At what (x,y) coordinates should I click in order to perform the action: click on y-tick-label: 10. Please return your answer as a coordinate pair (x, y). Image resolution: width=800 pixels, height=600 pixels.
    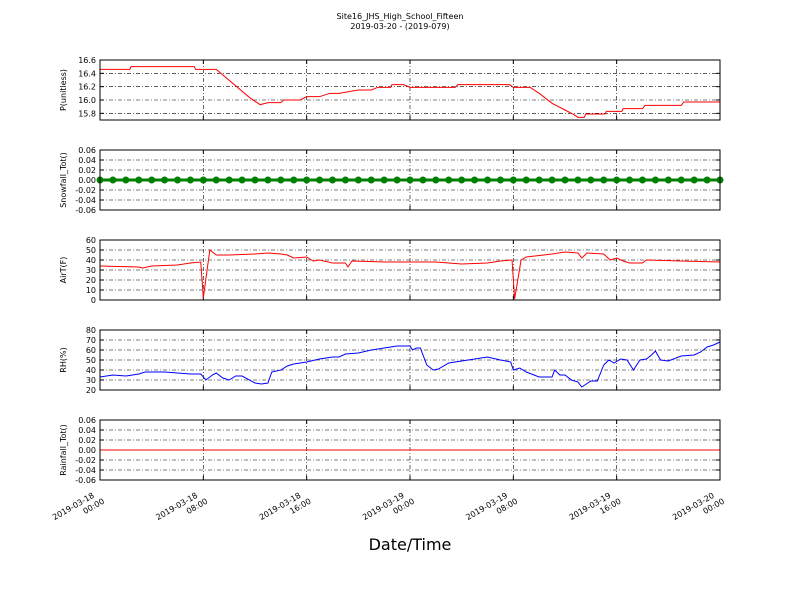
    Looking at the image, I should click on (91, 290).